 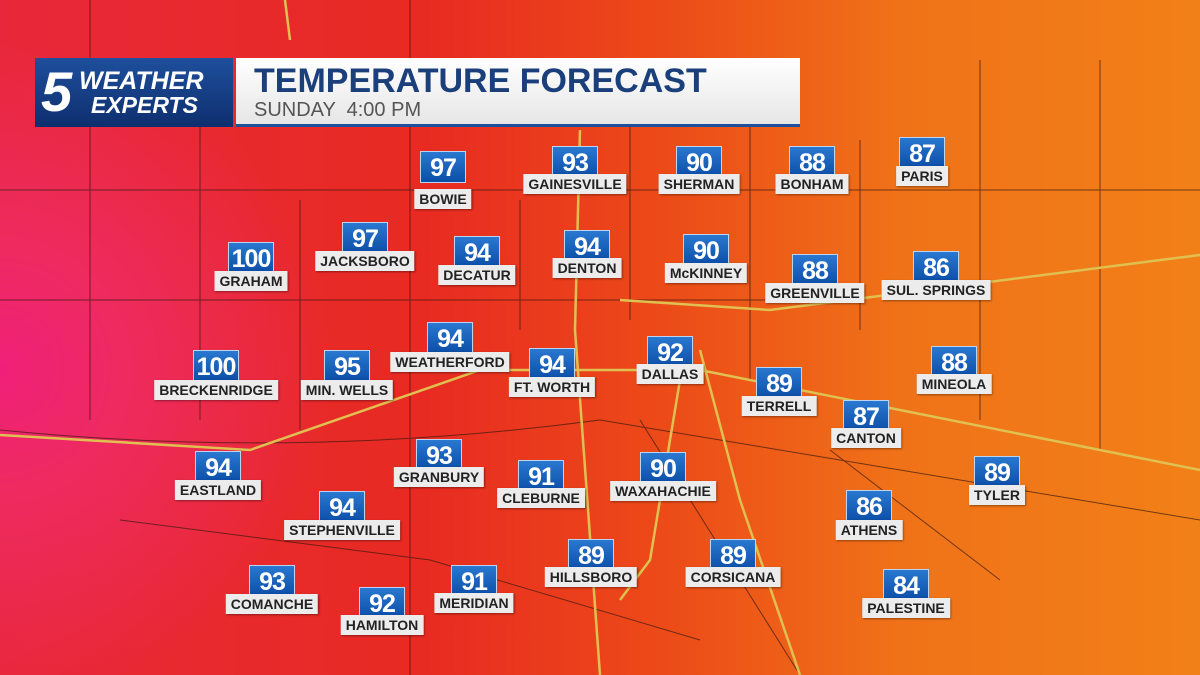 I want to click on city-label: HAMILTON, so click(x=382, y=625).